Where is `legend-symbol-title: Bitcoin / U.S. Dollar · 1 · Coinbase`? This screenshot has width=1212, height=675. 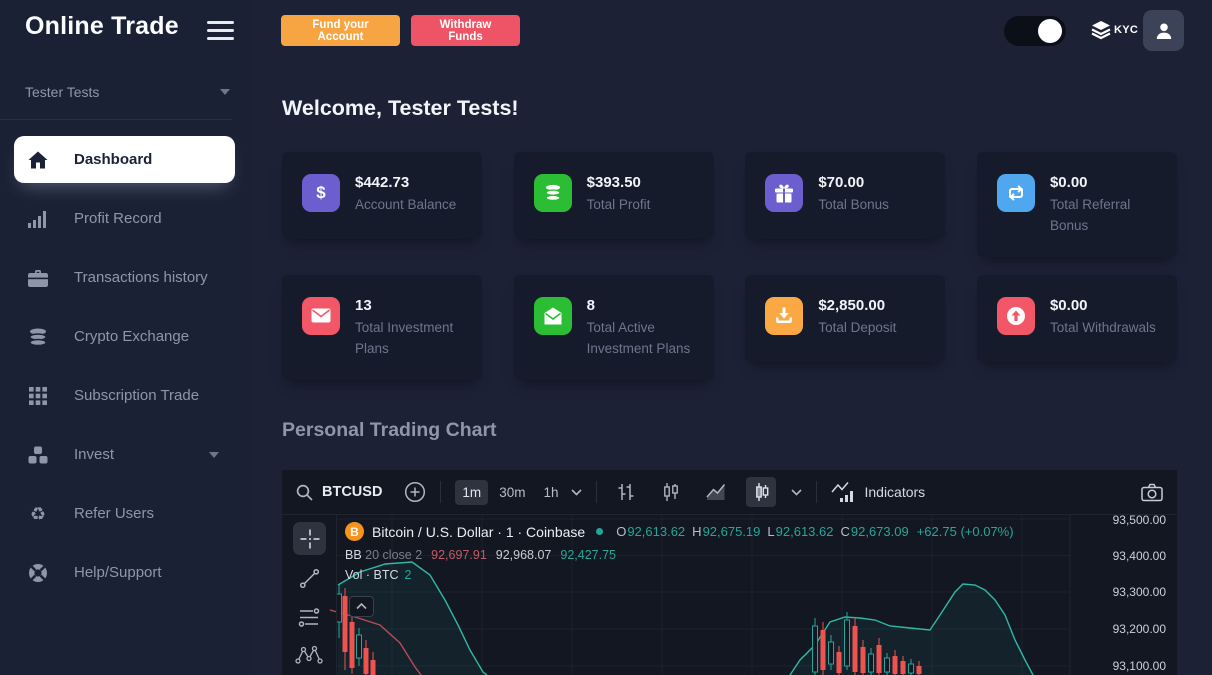 legend-symbol-title: Bitcoin / U.S. Dollar · 1 · Coinbase is located at coordinates (479, 531).